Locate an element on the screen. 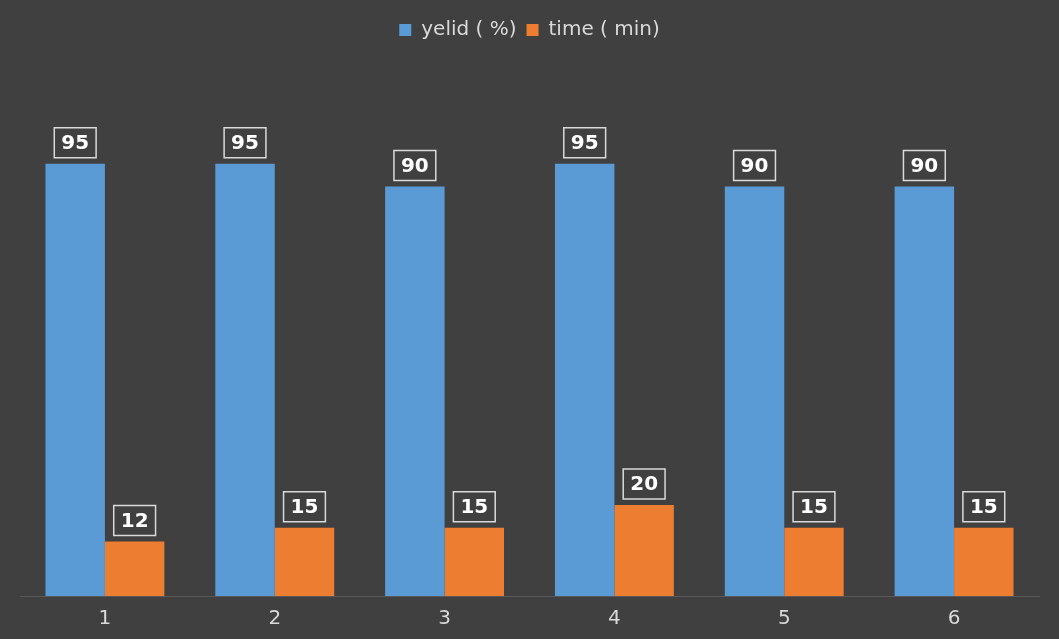 This screenshot has width=1059, height=639. x-tick-label: 1 is located at coordinates (105, 617).